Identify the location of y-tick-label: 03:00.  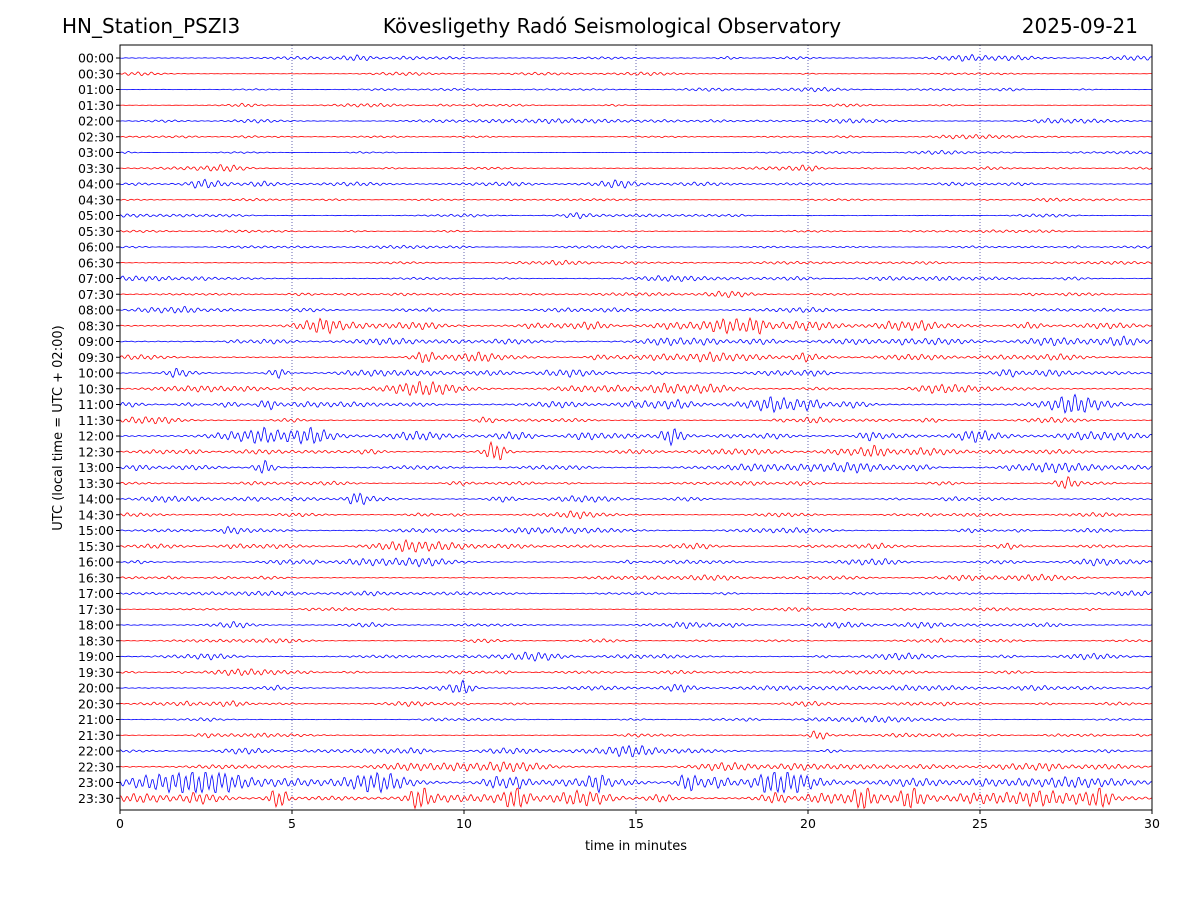
(96, 152).